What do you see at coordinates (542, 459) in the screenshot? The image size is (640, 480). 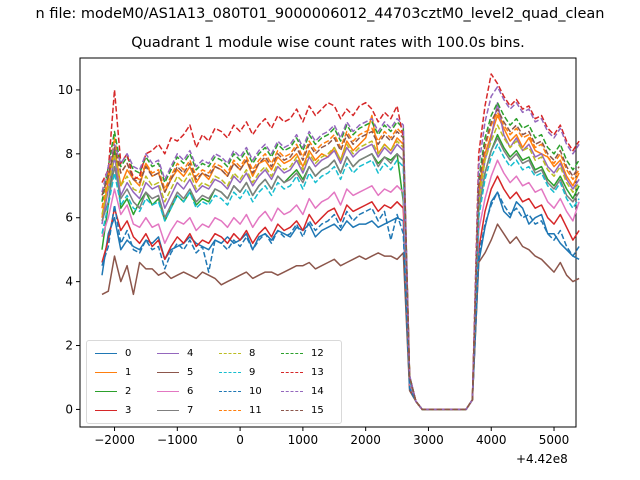 I see `x-axis-offset-text: +4.42e8` at bounding box center [542, 459].